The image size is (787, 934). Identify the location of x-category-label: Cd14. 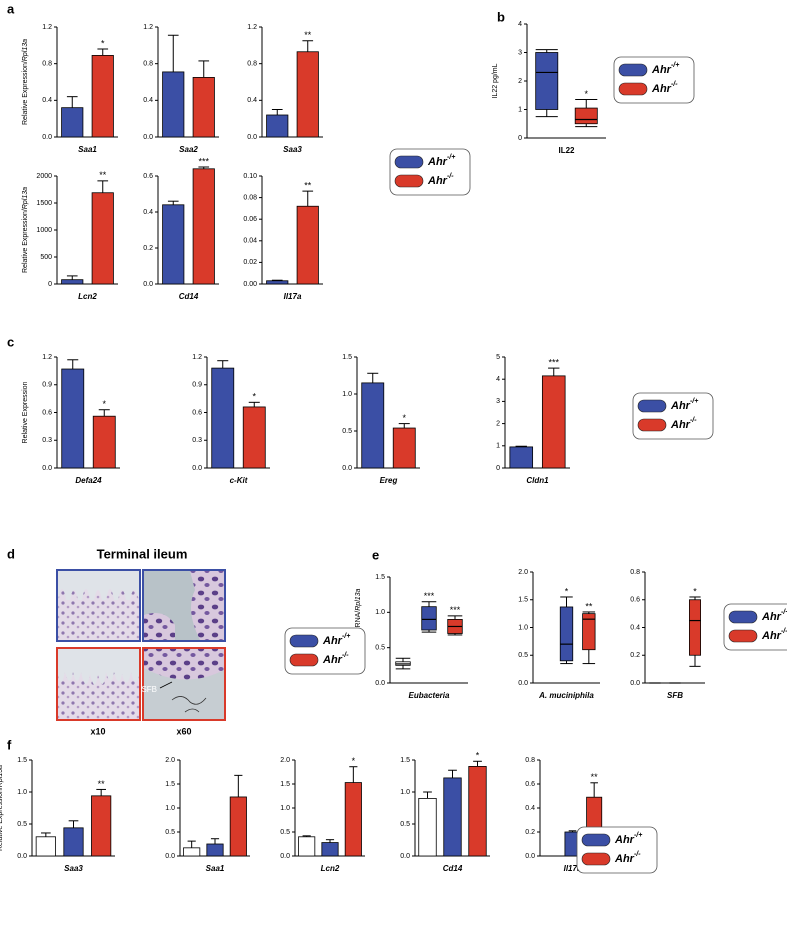
(189, 296).